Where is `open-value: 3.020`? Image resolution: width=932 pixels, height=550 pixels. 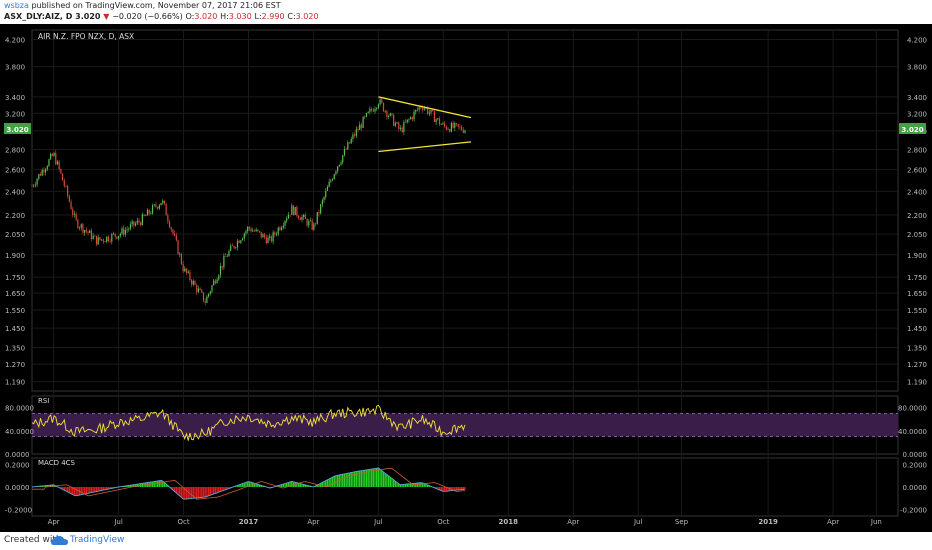
open-value: 3.020 is located at coordinates (206, 16).